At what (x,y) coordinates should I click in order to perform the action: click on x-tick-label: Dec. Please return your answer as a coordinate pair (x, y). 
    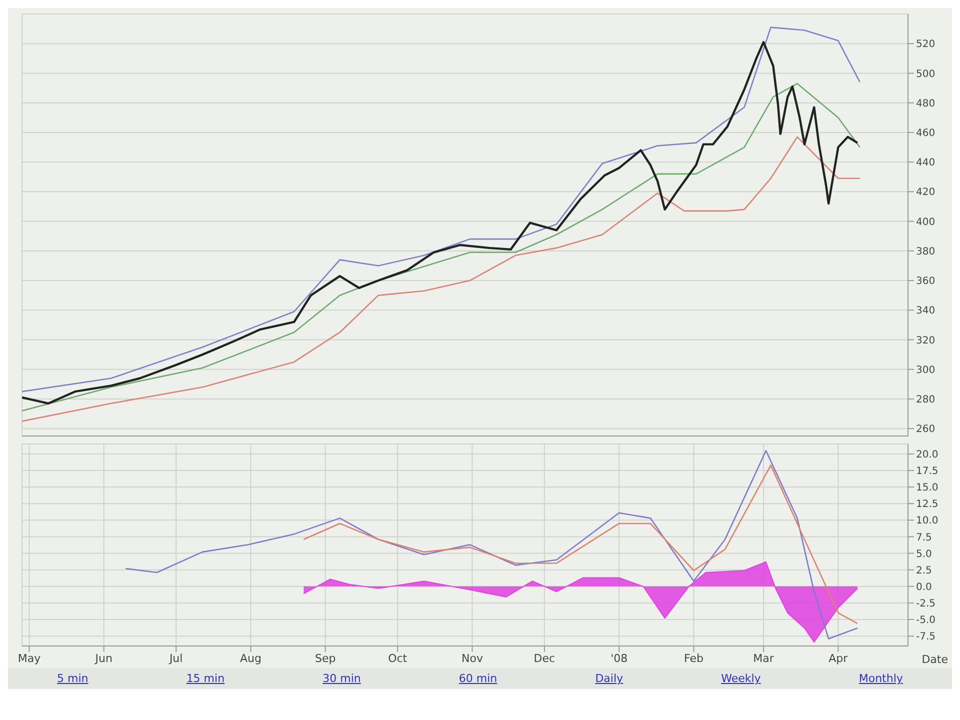
    Looking at the image, I should click on (545, 658).